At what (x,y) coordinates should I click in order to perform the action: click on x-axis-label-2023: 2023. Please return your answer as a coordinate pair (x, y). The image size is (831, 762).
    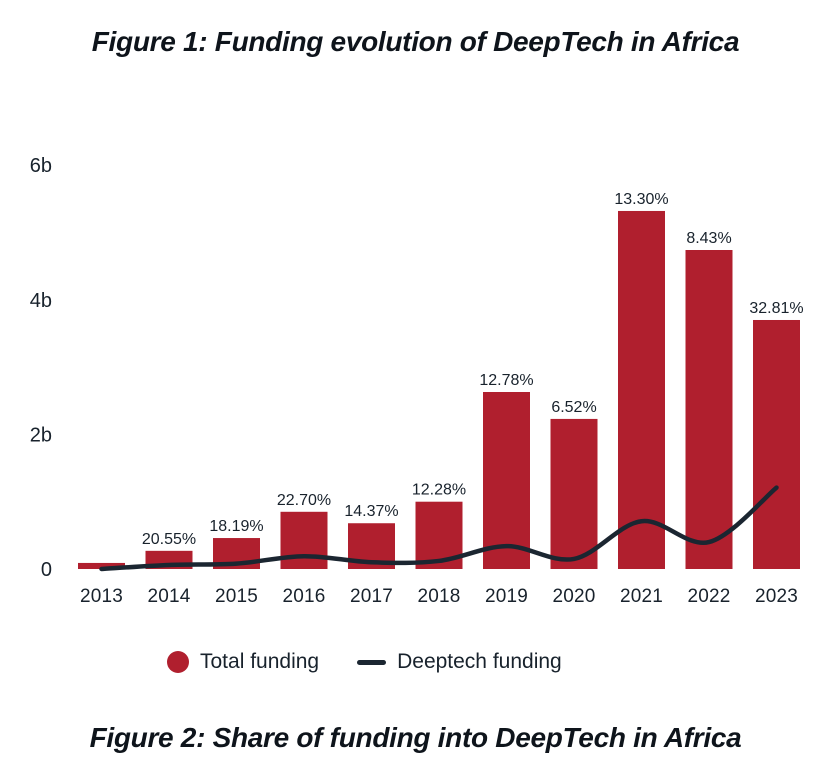
    Looking at the image, I should click on (776, 596).